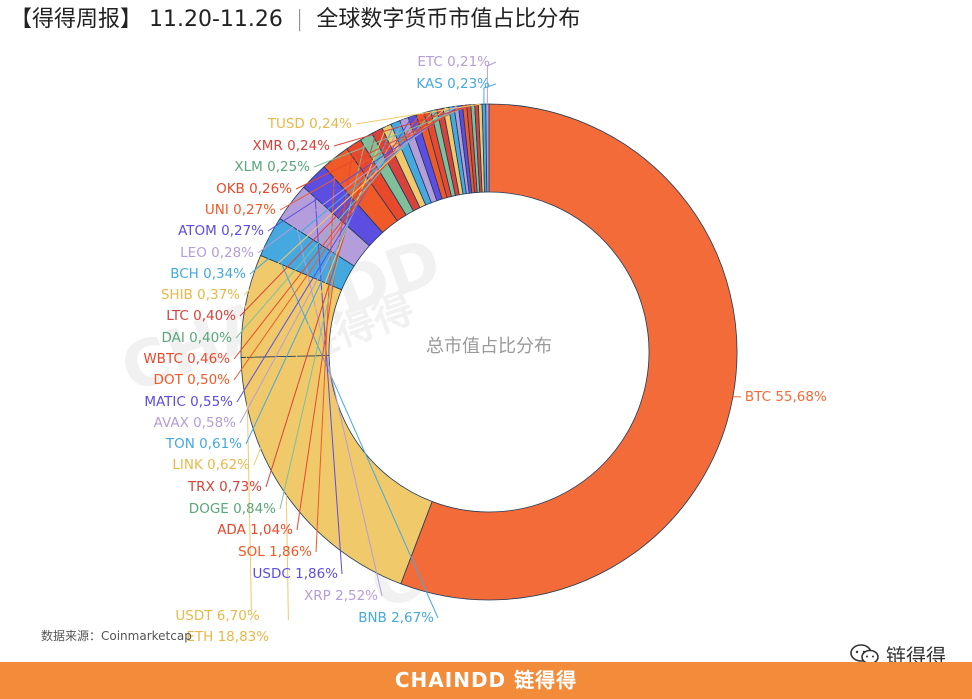 The width and height of the screenshot is (972, 699). I want to click on leader-avax, so click(322, 271).